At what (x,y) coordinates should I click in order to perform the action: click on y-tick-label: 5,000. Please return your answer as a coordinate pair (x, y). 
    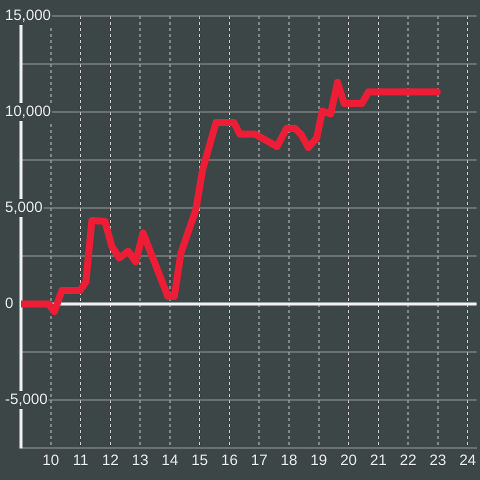
    Looking at the image, I should click on (24, 207).